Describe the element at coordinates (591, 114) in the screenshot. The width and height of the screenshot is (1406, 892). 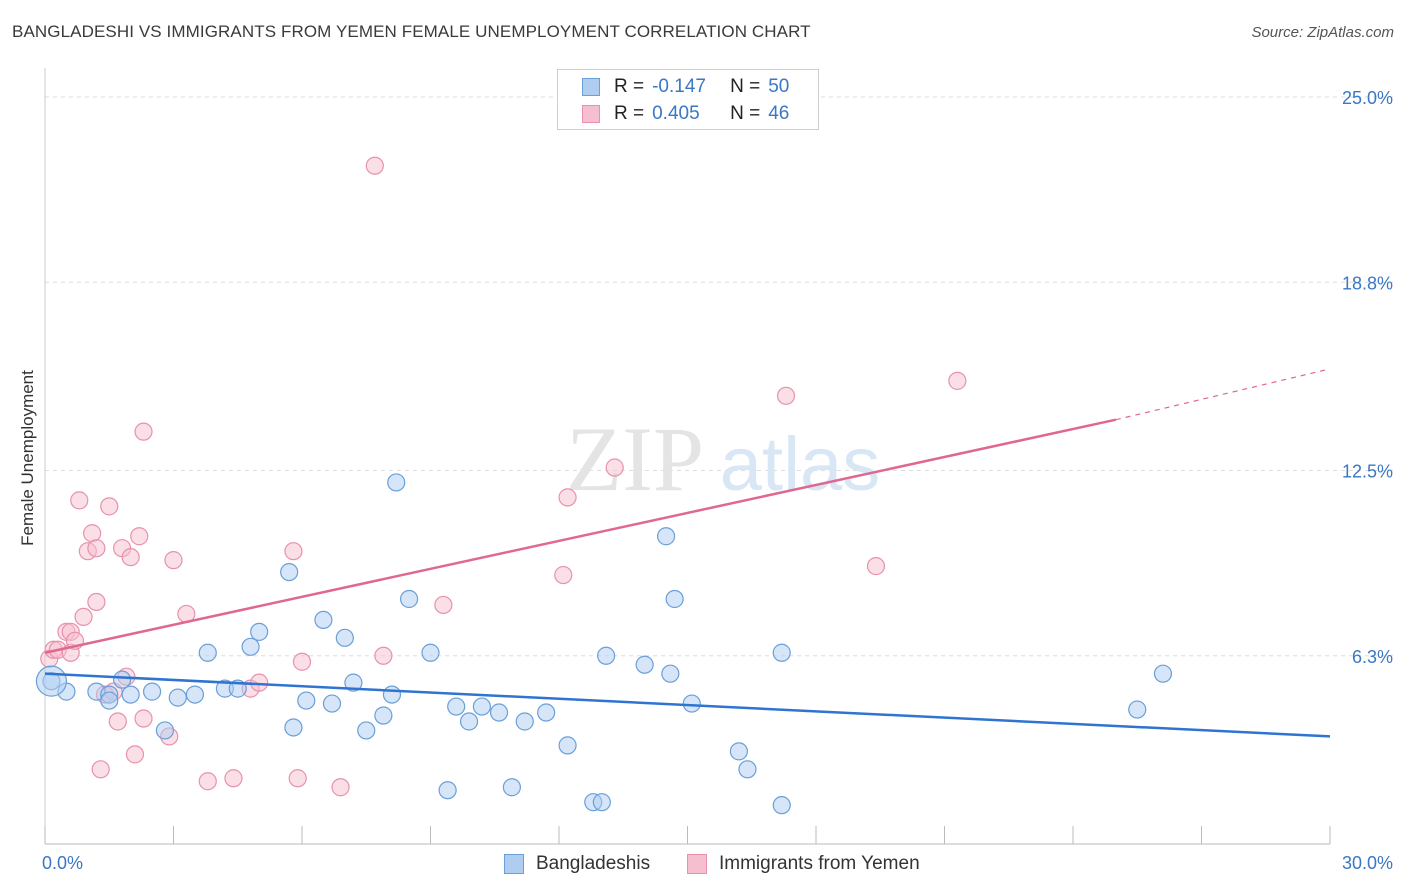
I see `legend-swatch-pink` at that location.